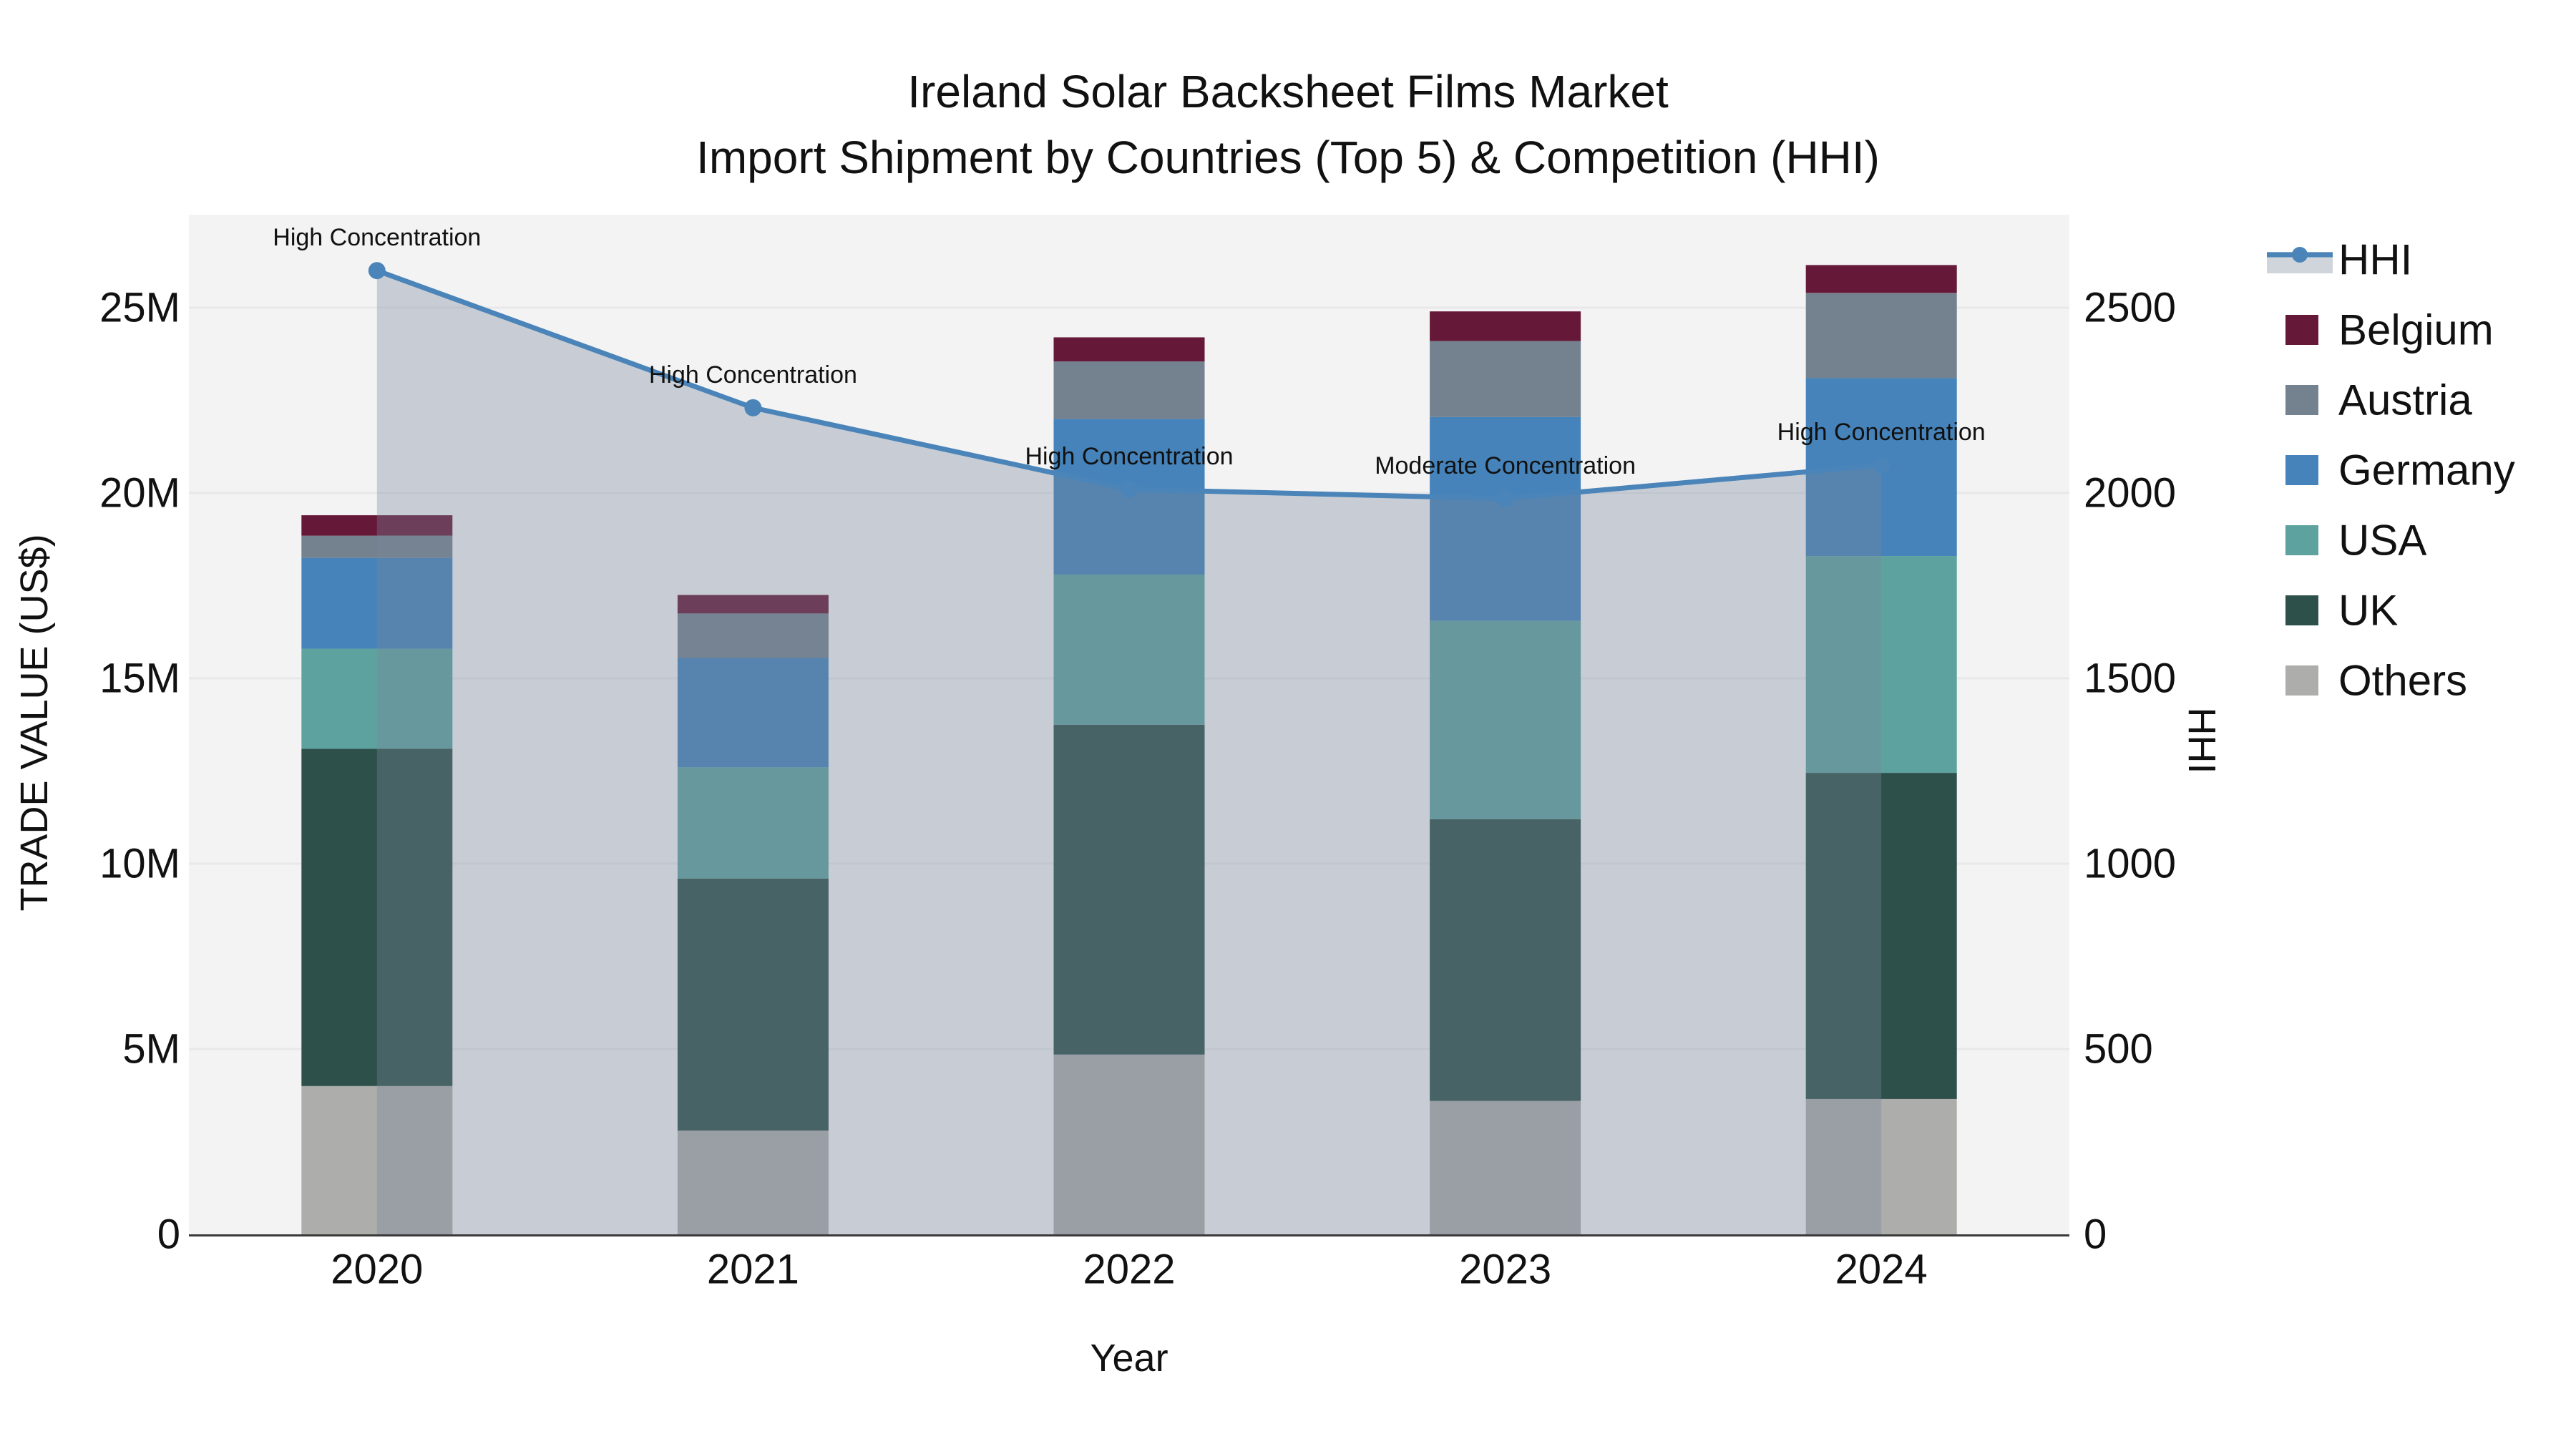 This screenshot has width=2576, height=1449. What do you see at coordinates (1881, 1166) in the screenshot?
I see `bar-segment-others-2024` at bounding box center [1881, 1166].